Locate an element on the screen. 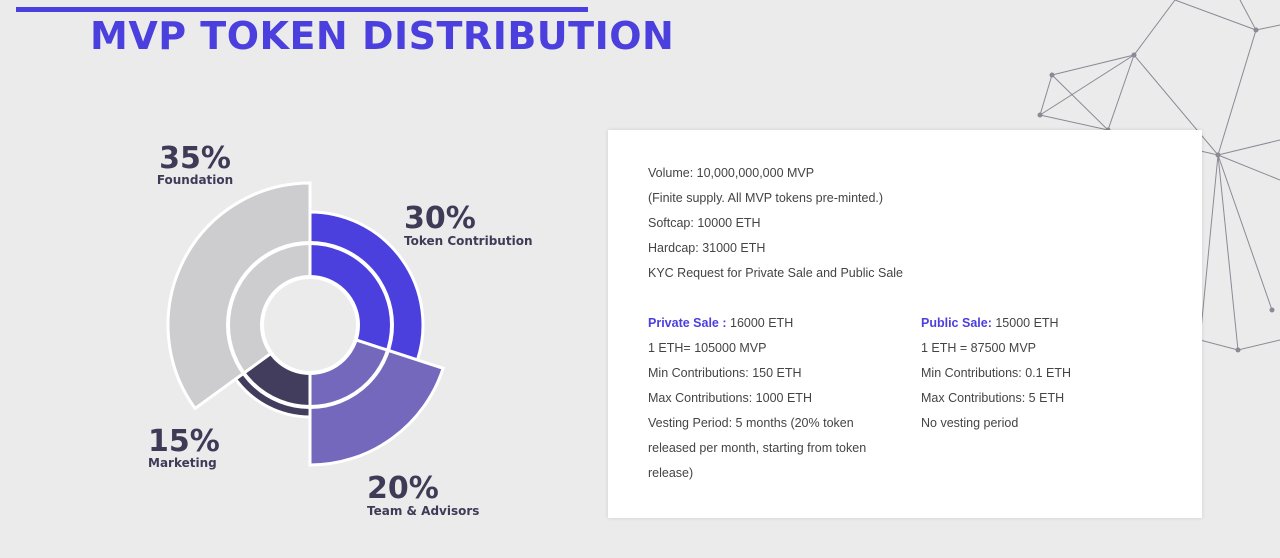  percent-label-marketing: 15% is located at coordinates (184, 441).